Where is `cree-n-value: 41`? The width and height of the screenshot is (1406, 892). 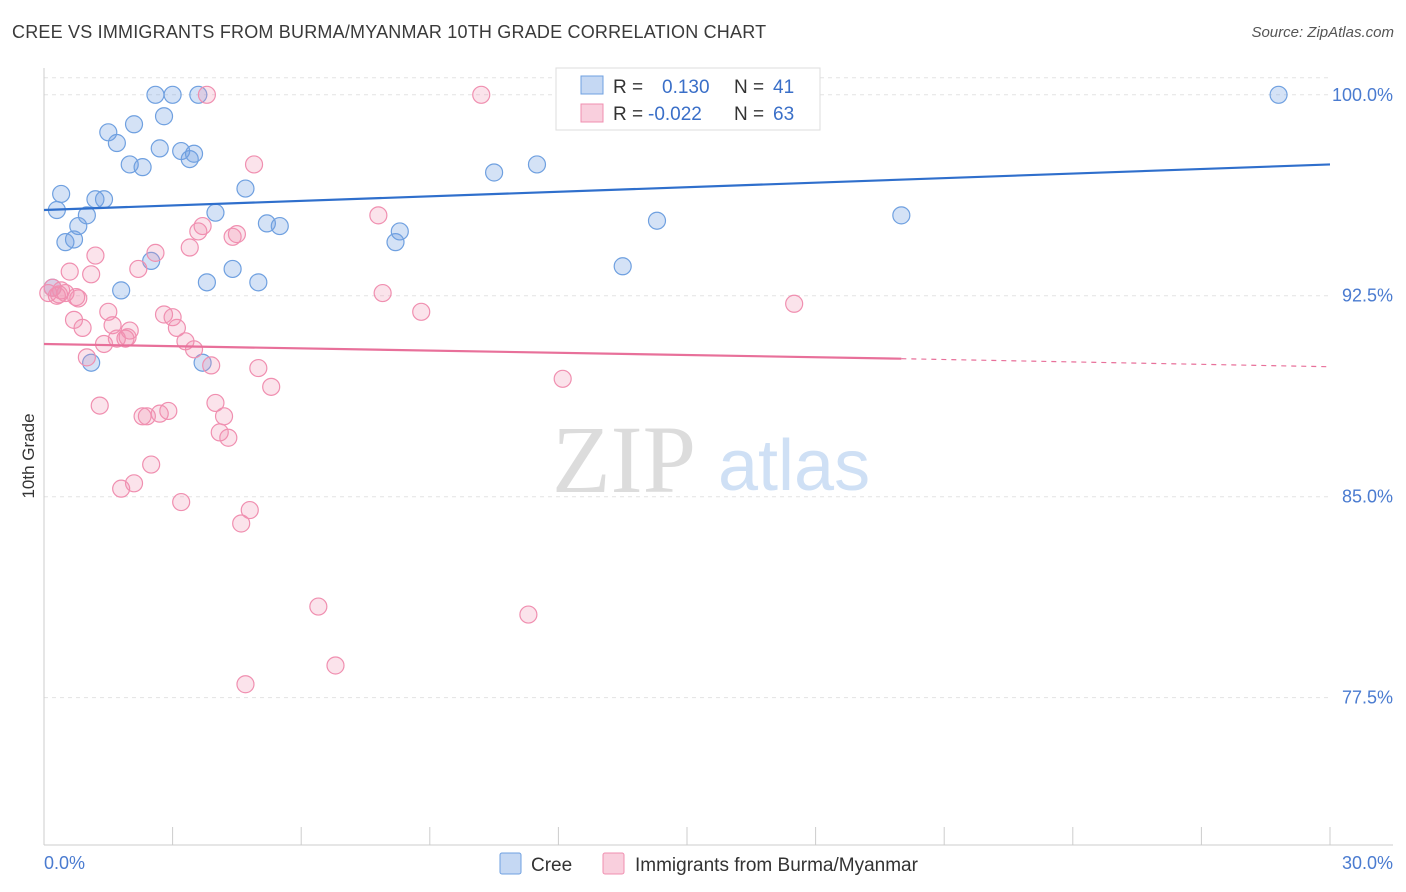
cree-n-value: 41 is located at coordinates (783, 87).